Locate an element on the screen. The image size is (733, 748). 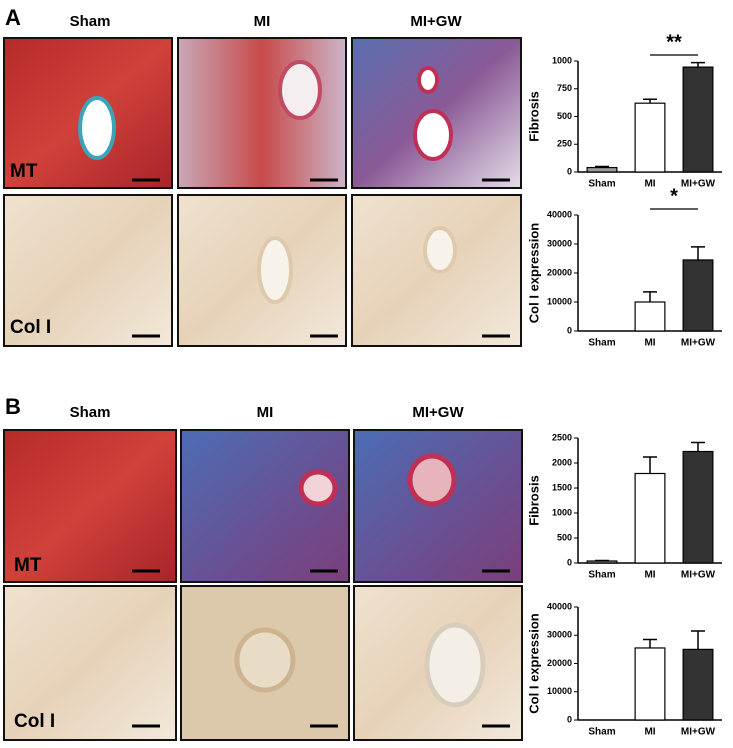
significance-label: ** is located at coordinates (674, 42).